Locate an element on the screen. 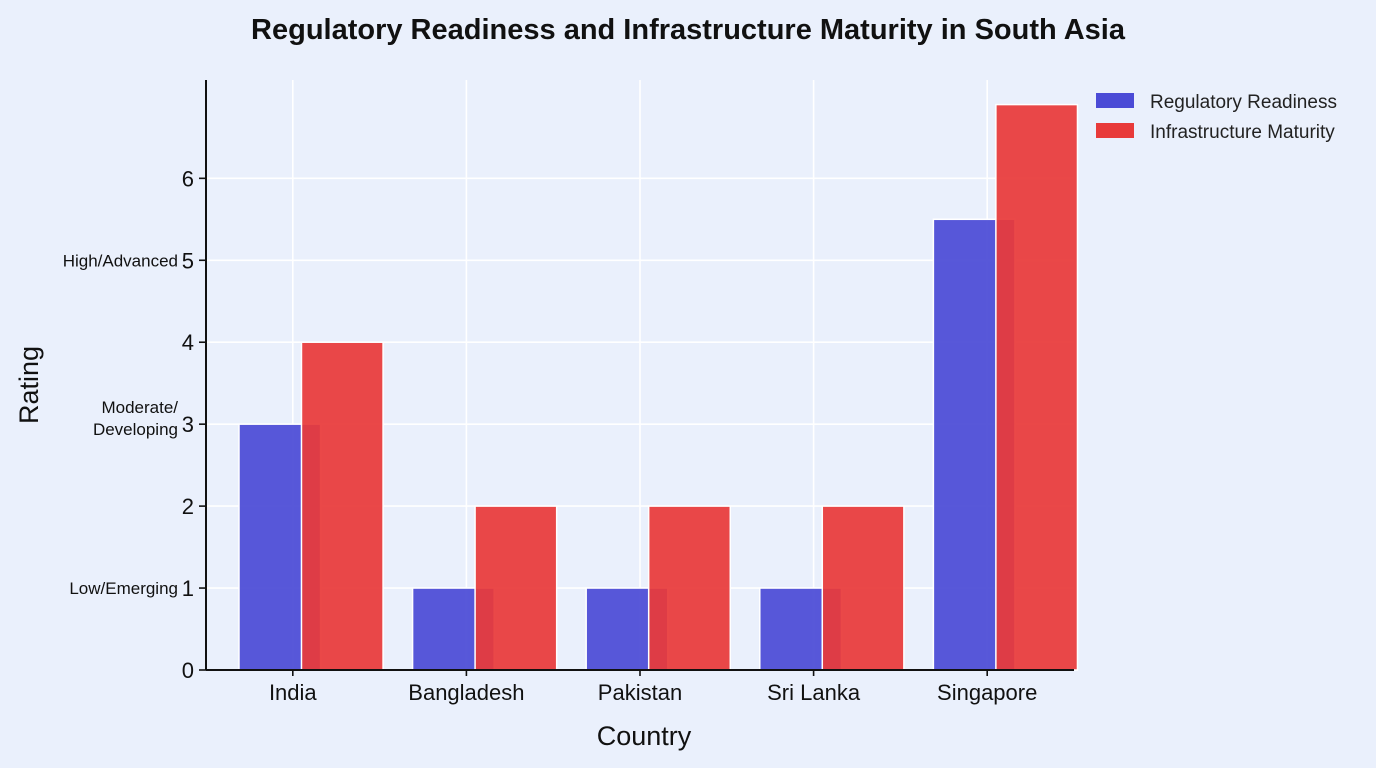  legend-label: Regulatory Readiness is located at coordinates (1243, 102).